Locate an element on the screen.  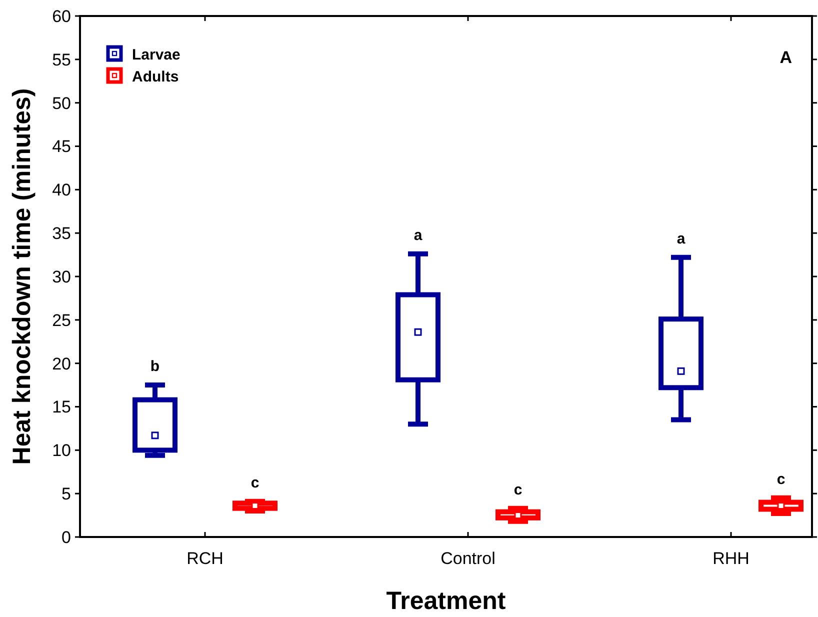
y-tick-label: 60 is located at coordinates (61, 16).